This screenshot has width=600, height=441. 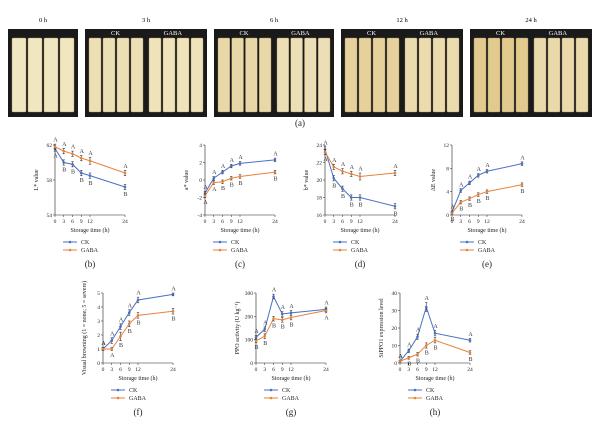 What do you see at coordinates (200, 164) in the screenshot?
I see `y-tick-label: 2` at bounding box center [200, 164].